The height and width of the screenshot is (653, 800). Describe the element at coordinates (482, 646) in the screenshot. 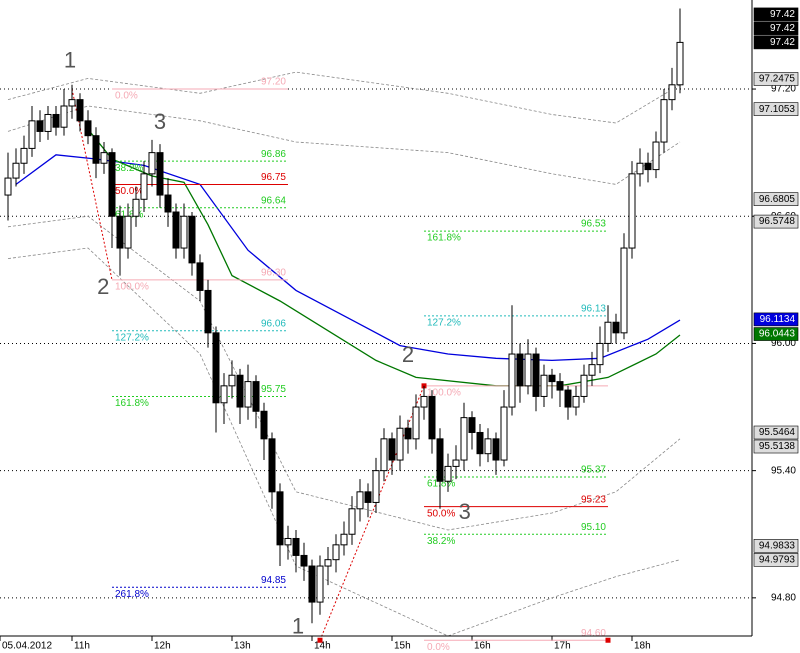

I see `x-tick-label: 16h` at that location.